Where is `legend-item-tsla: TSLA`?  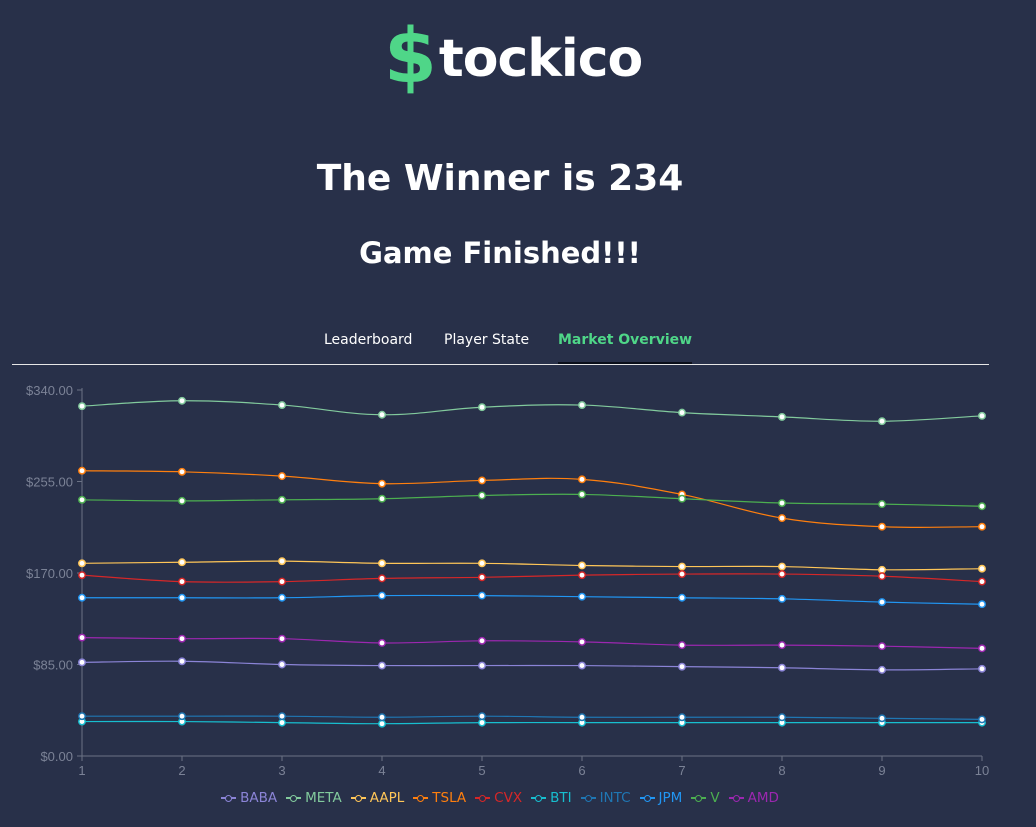 legend-item-tsla: TSLA is located at coordinates (439, 798).